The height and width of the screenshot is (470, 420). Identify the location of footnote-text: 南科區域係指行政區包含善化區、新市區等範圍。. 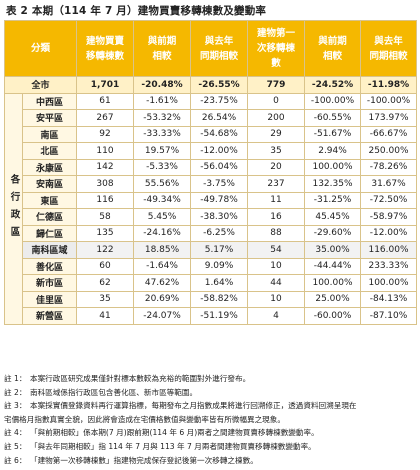
(114, 392).